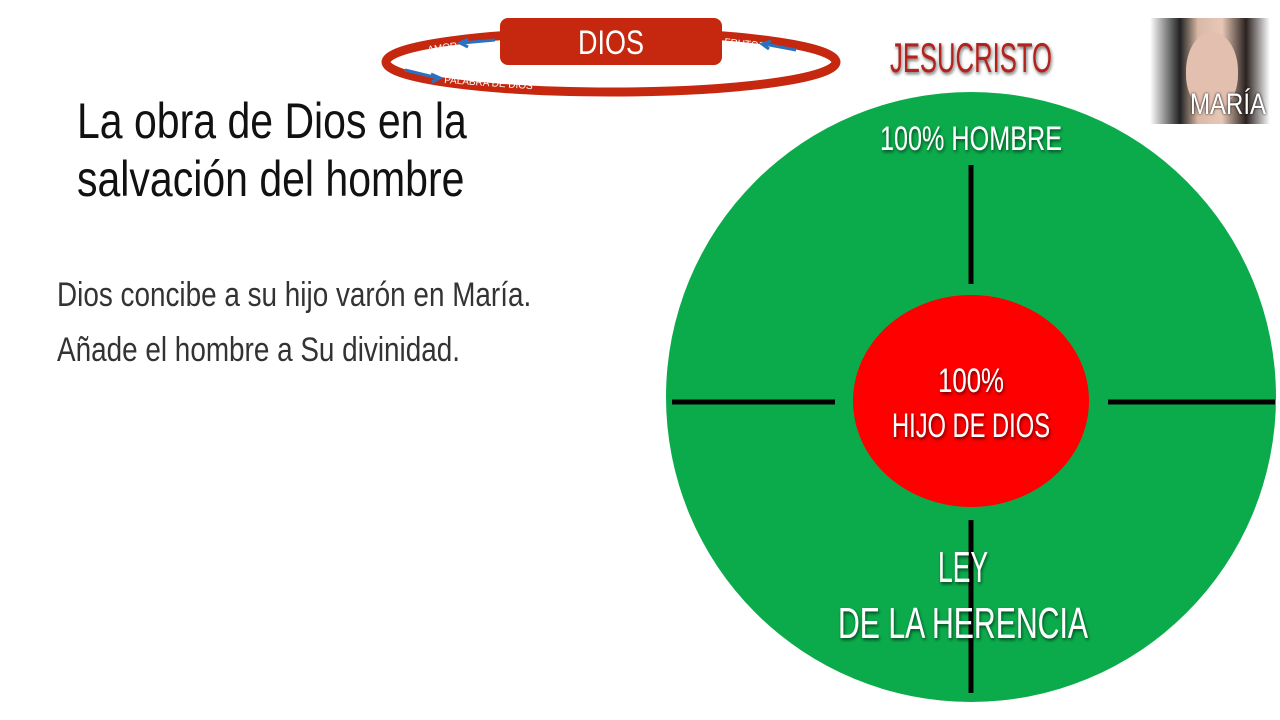  Describe the element at coordinates (424, 76) in the screenshot. I see `arrow-bottom-icon` at that location.